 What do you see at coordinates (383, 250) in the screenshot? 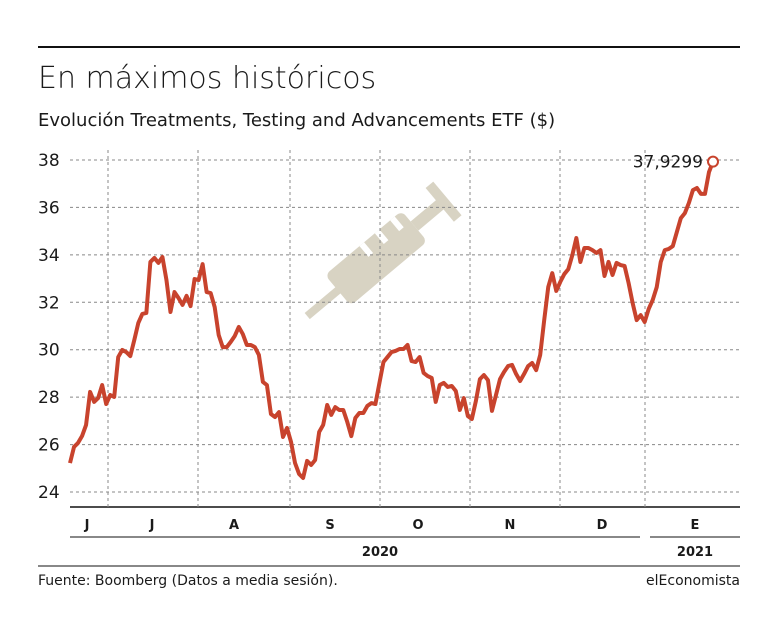
I see `syringe-icon` at bounding box center [383, 250].